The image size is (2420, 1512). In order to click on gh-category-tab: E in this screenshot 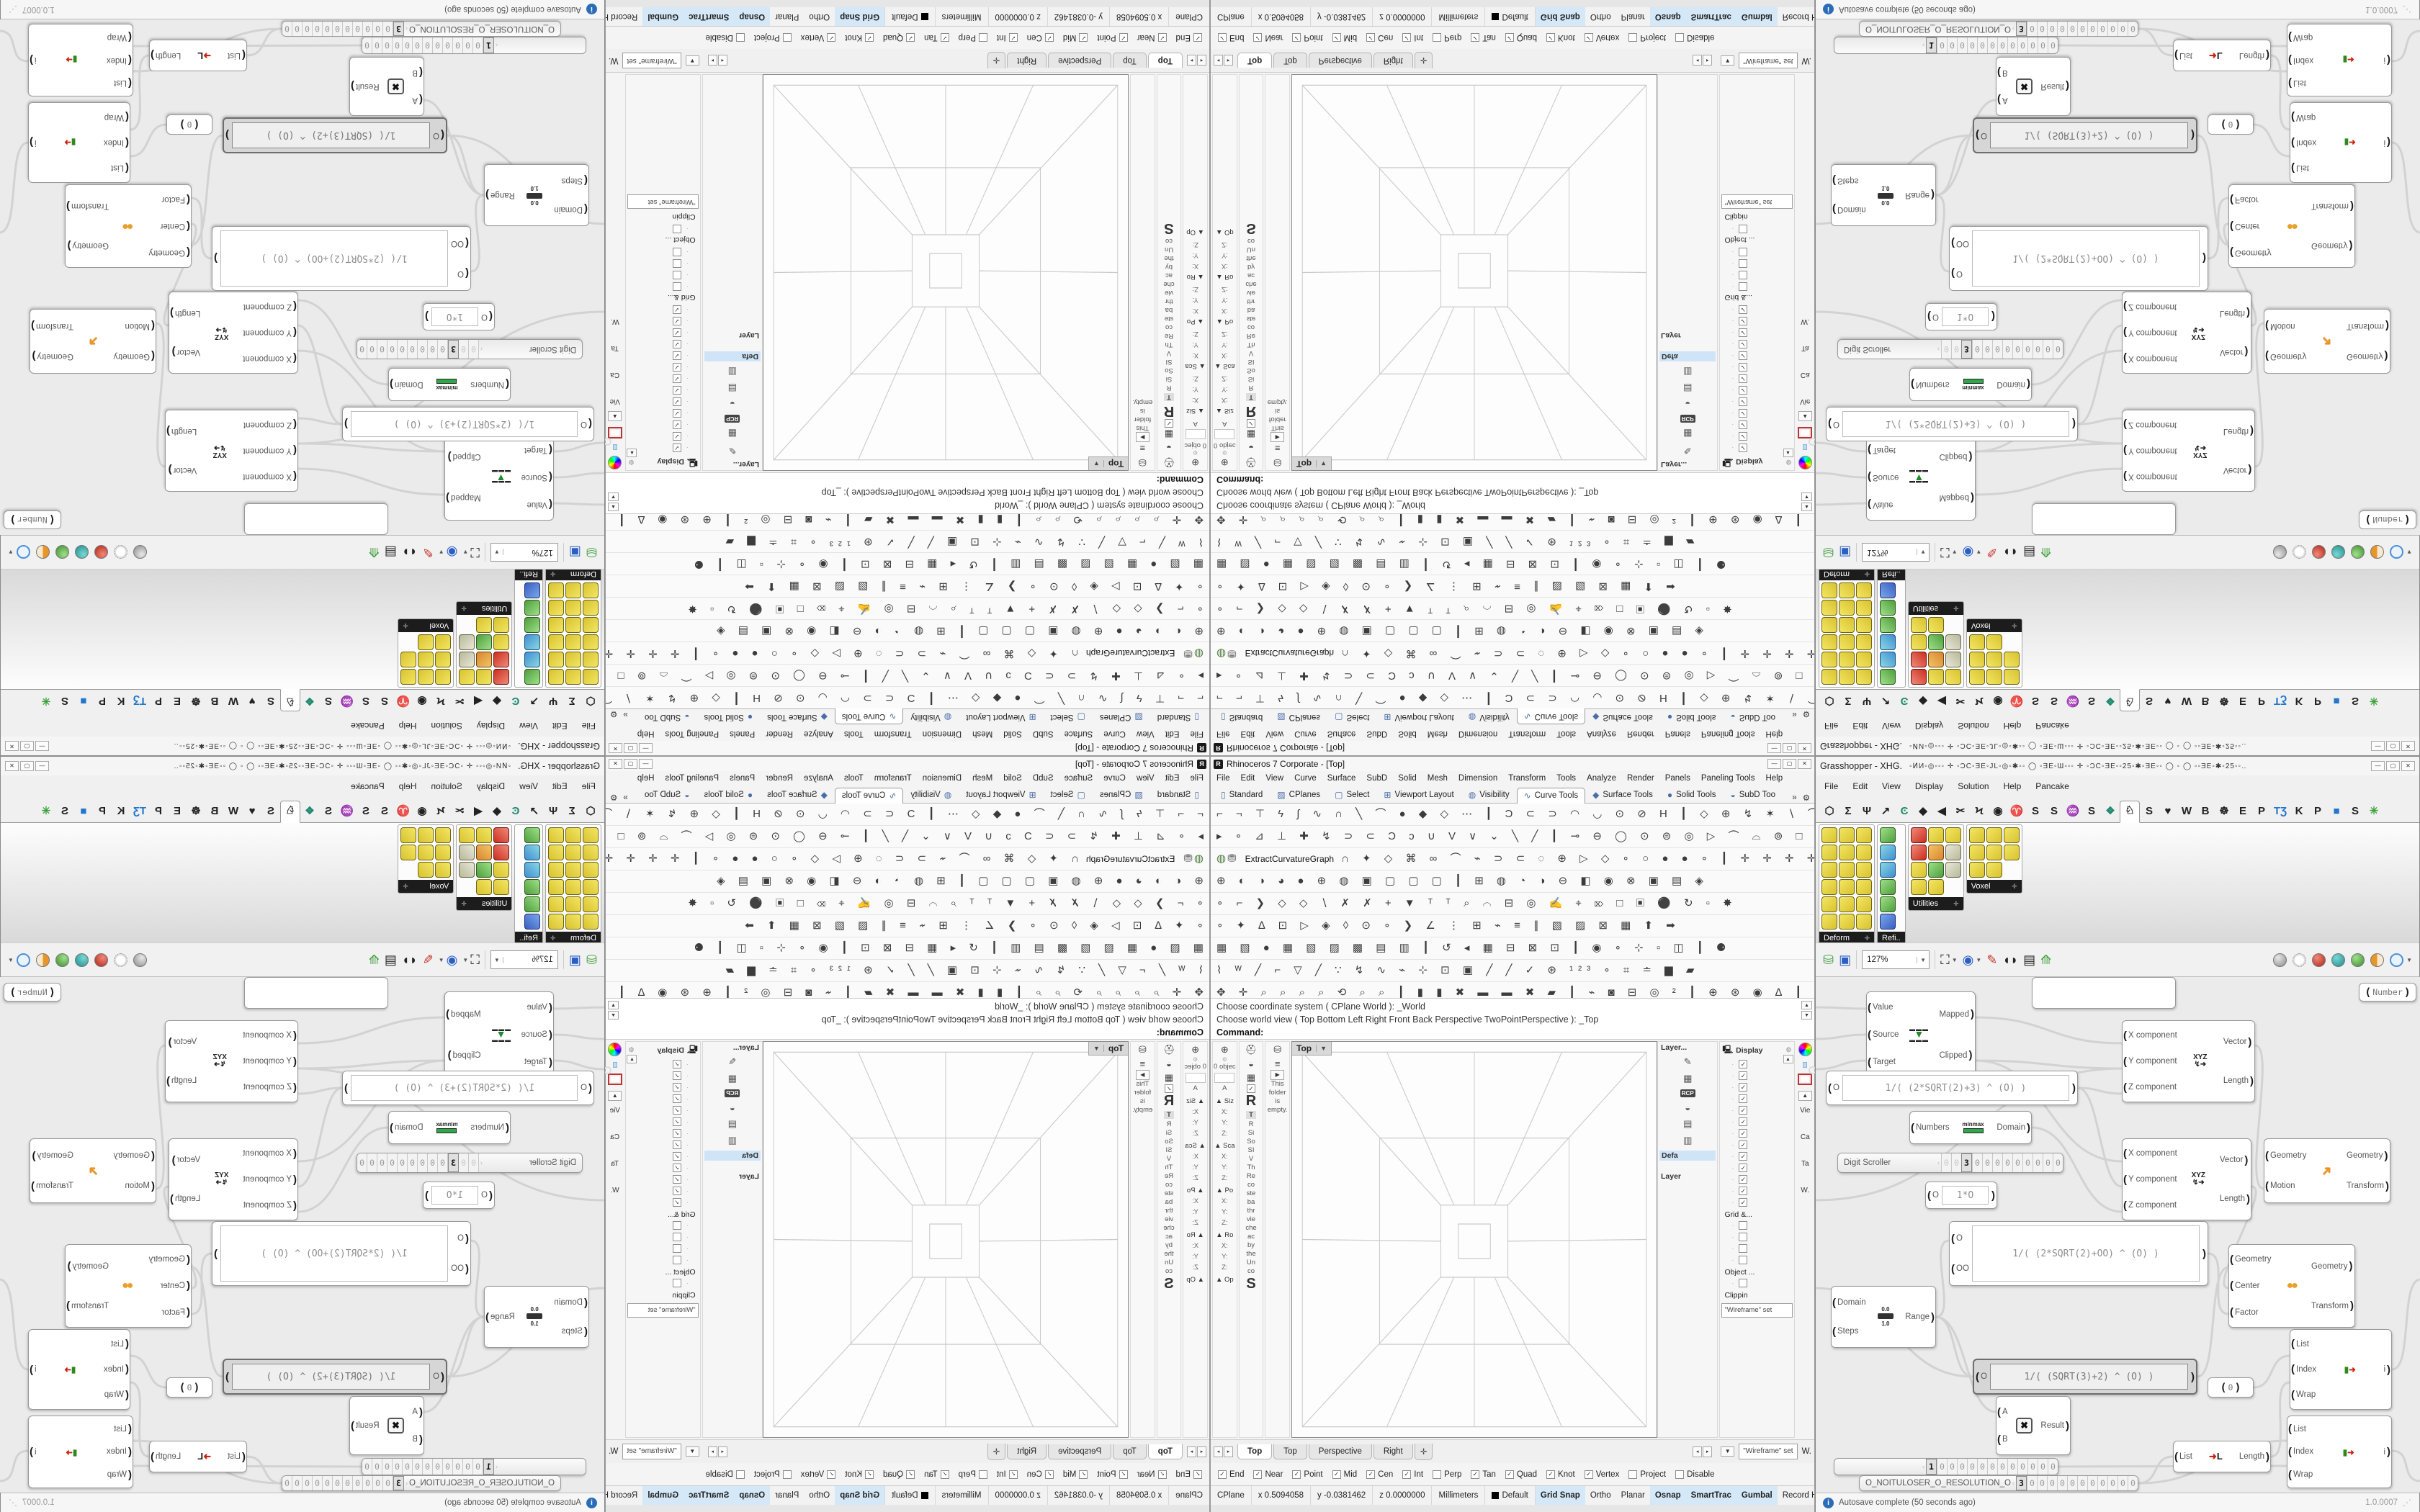, I will do `click(178, 811)`.